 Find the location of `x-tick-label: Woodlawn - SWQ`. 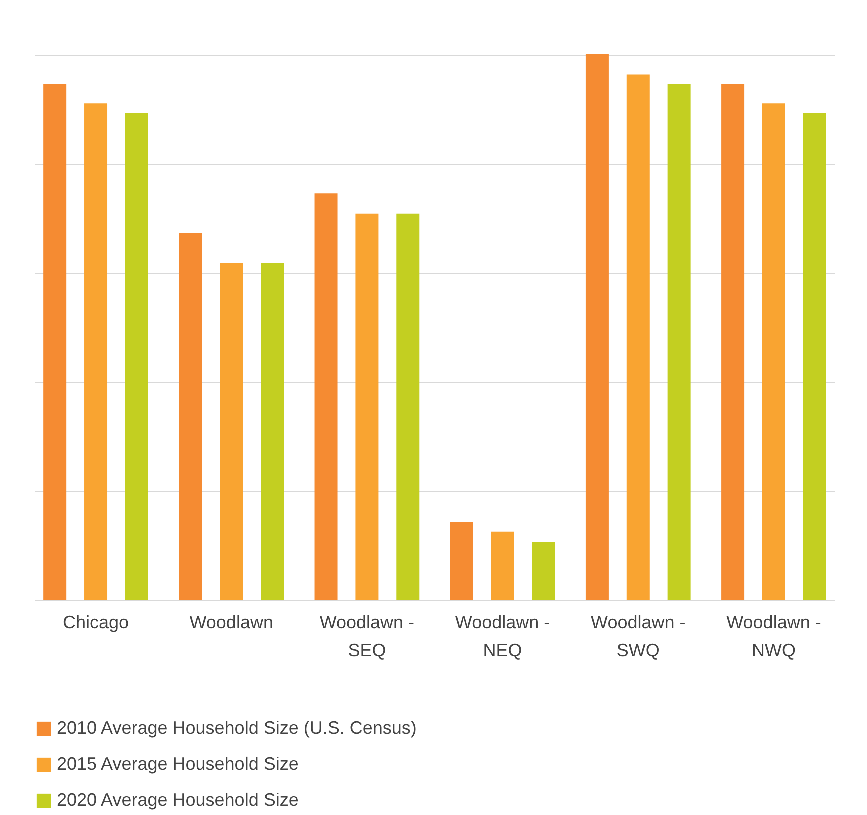

x-tick-label: Woodlawn - SWQ is located at coordinates (638, 636).